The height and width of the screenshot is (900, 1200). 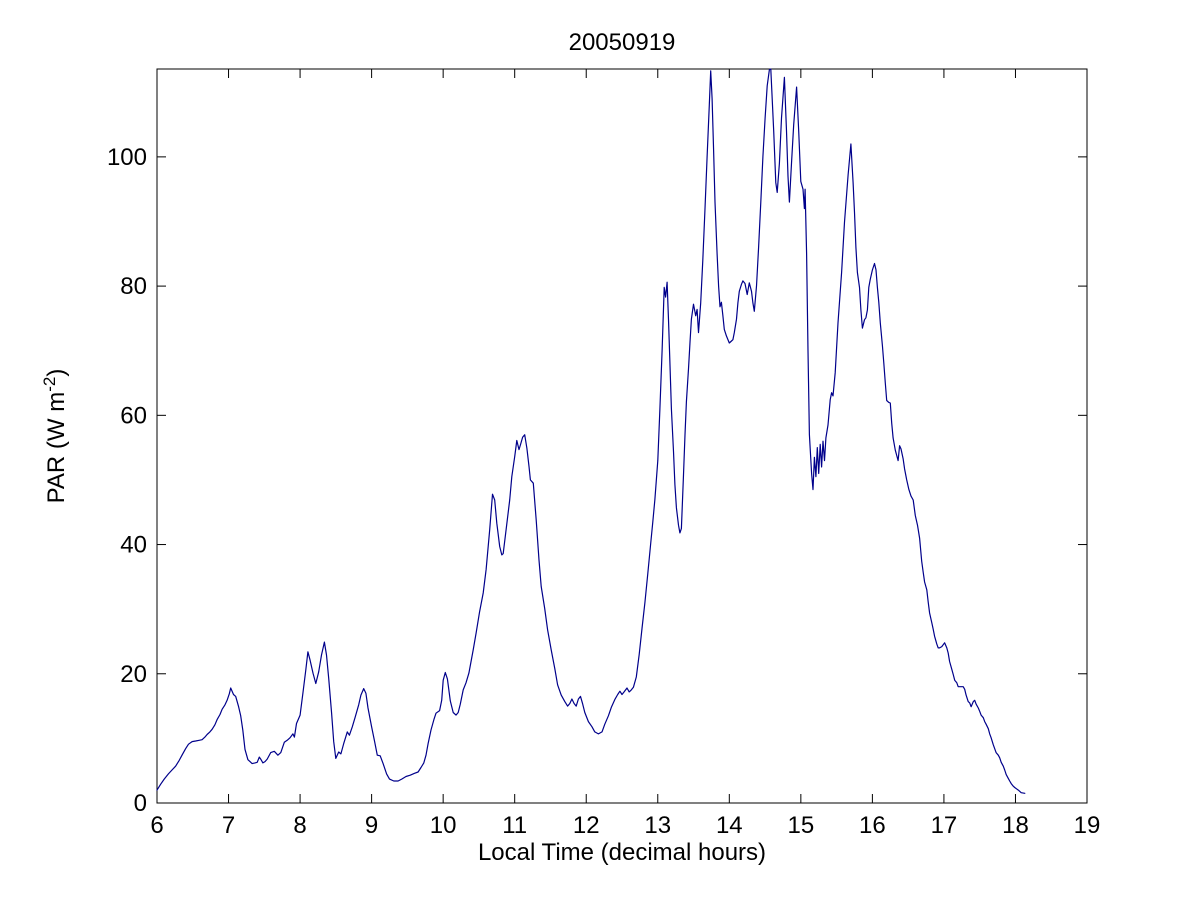 What do you see at coordinates (49, 384) in the screenshot?
I see `y-axis-label-superscript: -2` at bounding box center [49, 384].